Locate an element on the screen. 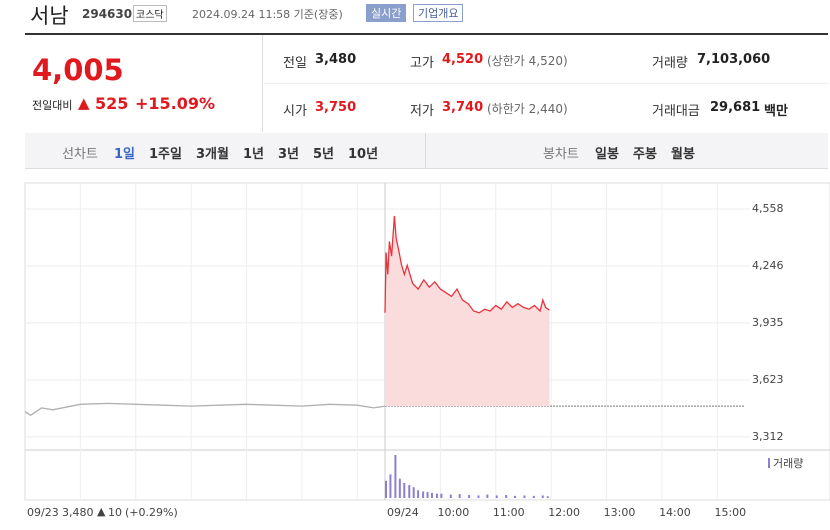  datetime: 2024.09.24 11:58 기준(장중) is located at coordinates (267, 14).